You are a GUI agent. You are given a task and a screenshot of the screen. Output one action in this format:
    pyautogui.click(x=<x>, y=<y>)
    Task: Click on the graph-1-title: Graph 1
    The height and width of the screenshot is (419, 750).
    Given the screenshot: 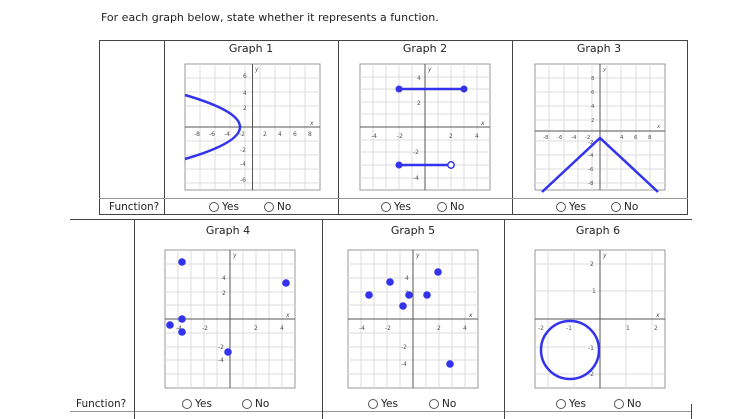 What is the action you would take?
    pyautogui.click(x=251, y=48)
    